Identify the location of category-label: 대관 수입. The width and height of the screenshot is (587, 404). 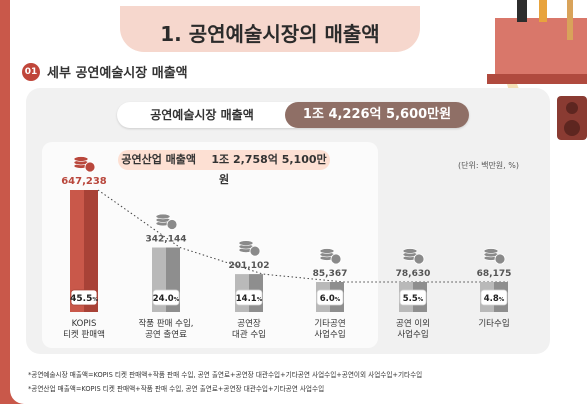
(249, 334).